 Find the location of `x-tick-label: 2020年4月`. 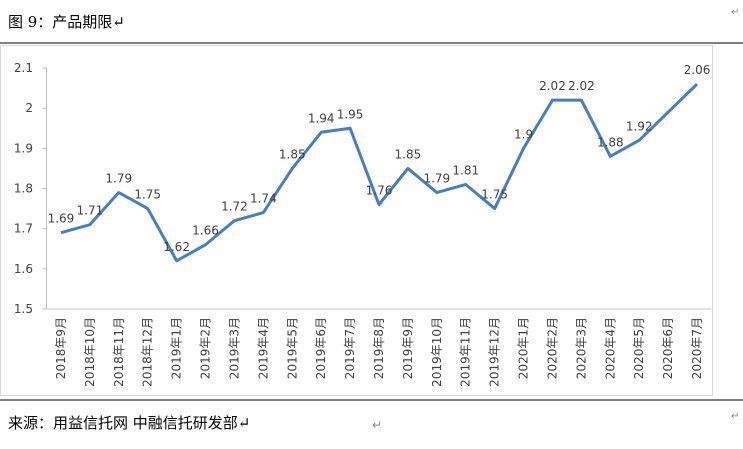

x-tick-label: 2020年4月 is located at coordinates (610, 348).